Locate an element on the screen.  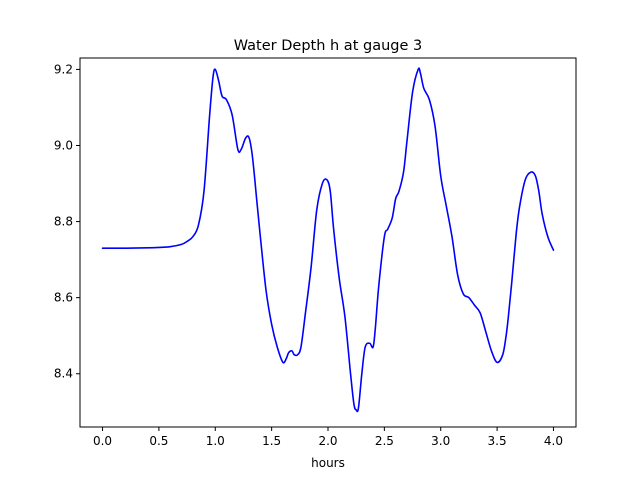
y-tick-label: 8.8 is located at coordinates (63, 222).